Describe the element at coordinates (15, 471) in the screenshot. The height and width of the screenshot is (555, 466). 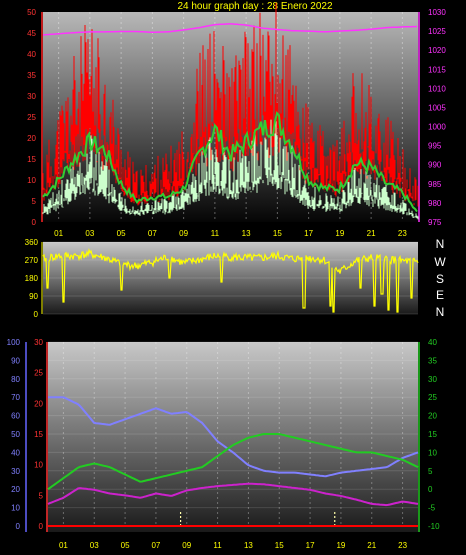
I see `humidity-tick: 30` at that location.